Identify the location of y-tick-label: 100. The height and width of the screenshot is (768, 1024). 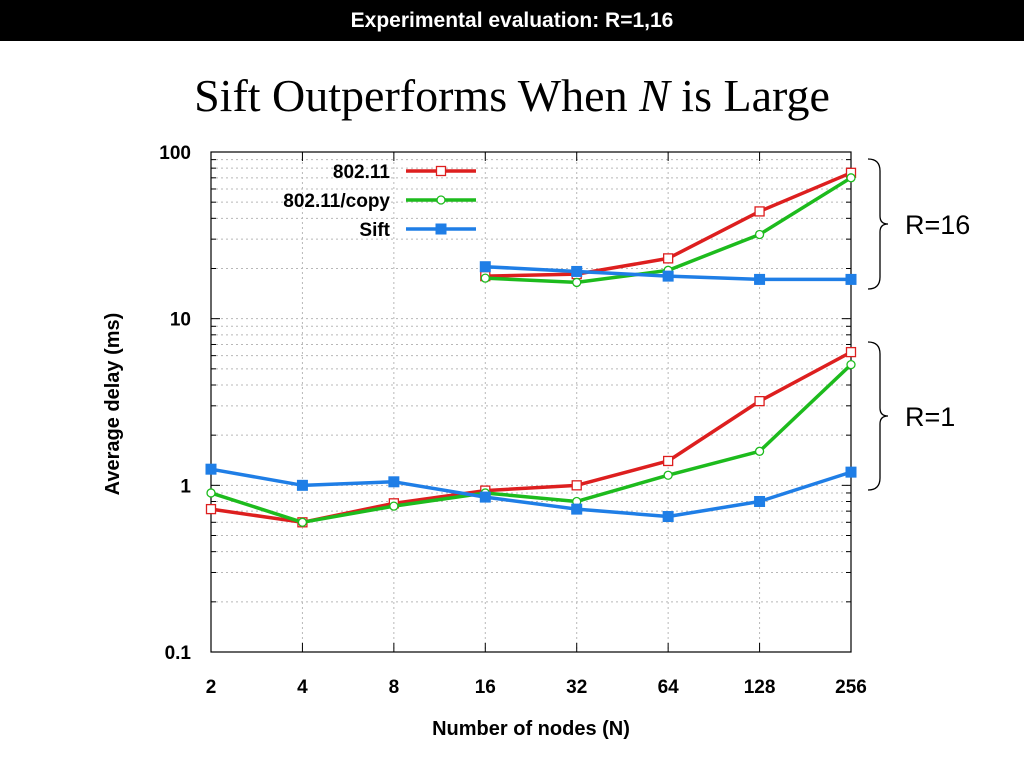
(175, 153).